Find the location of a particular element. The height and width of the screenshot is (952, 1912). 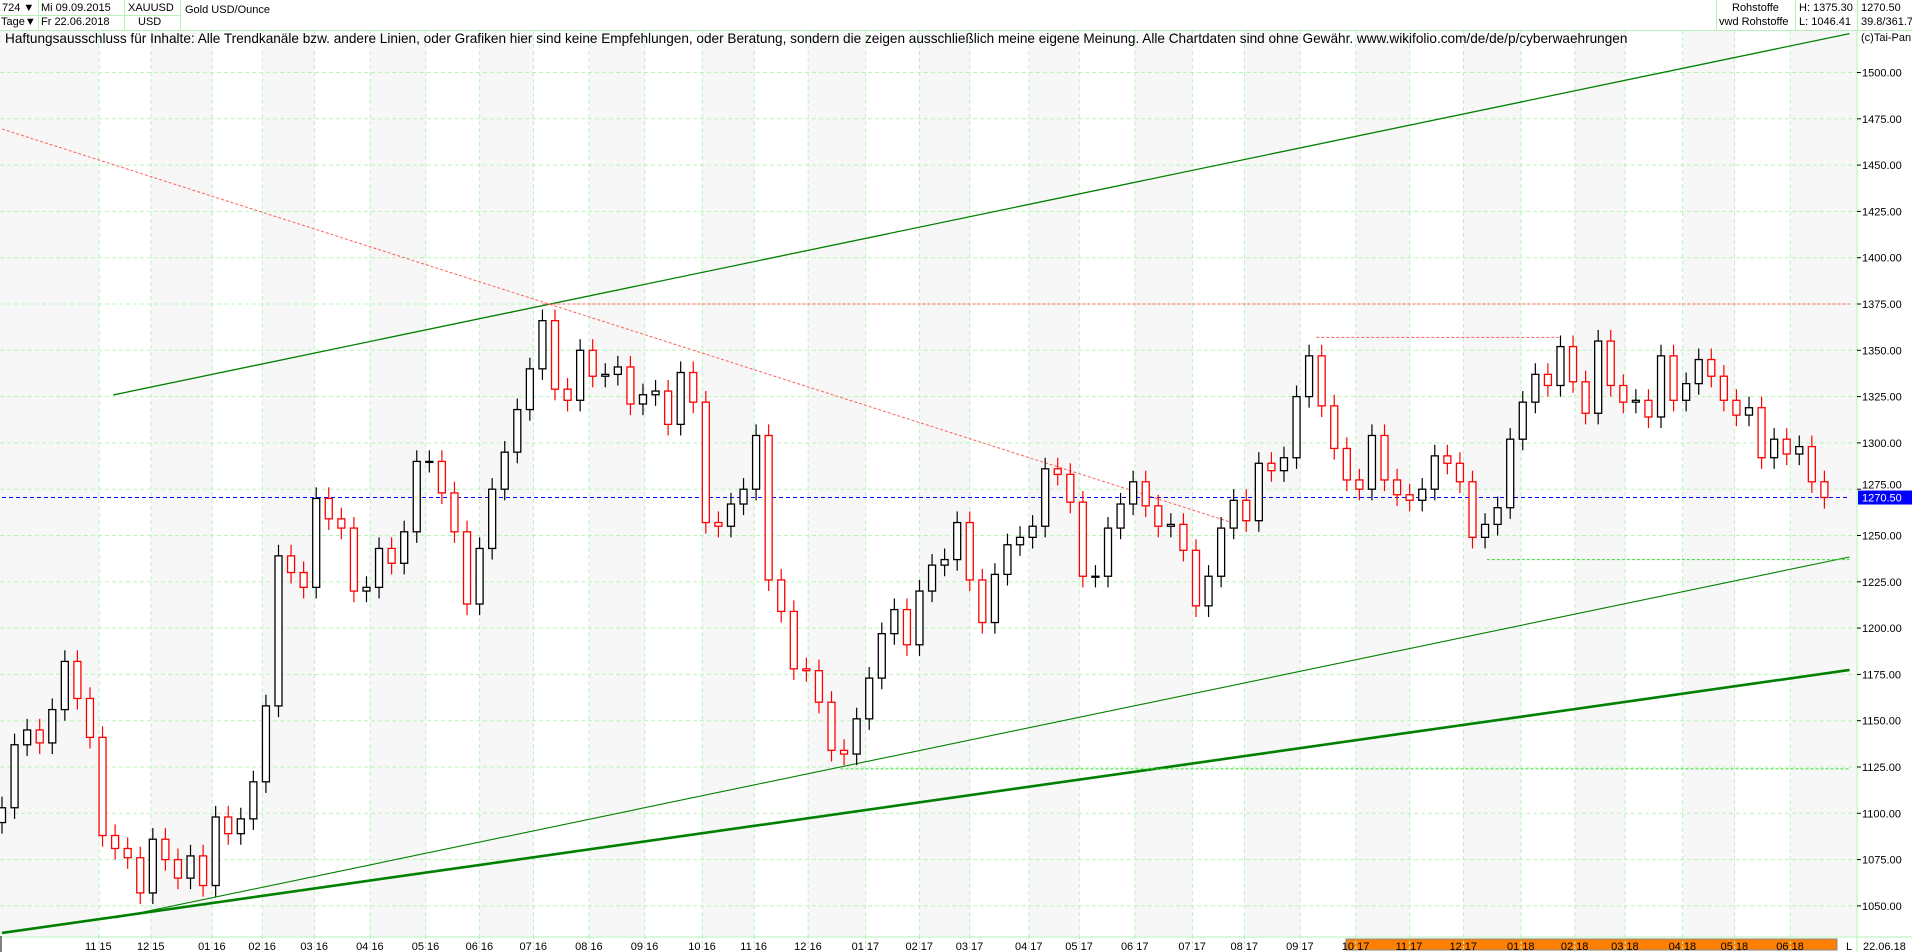

time-tick-label: 04 17 is located at coordinates (1029, 946).